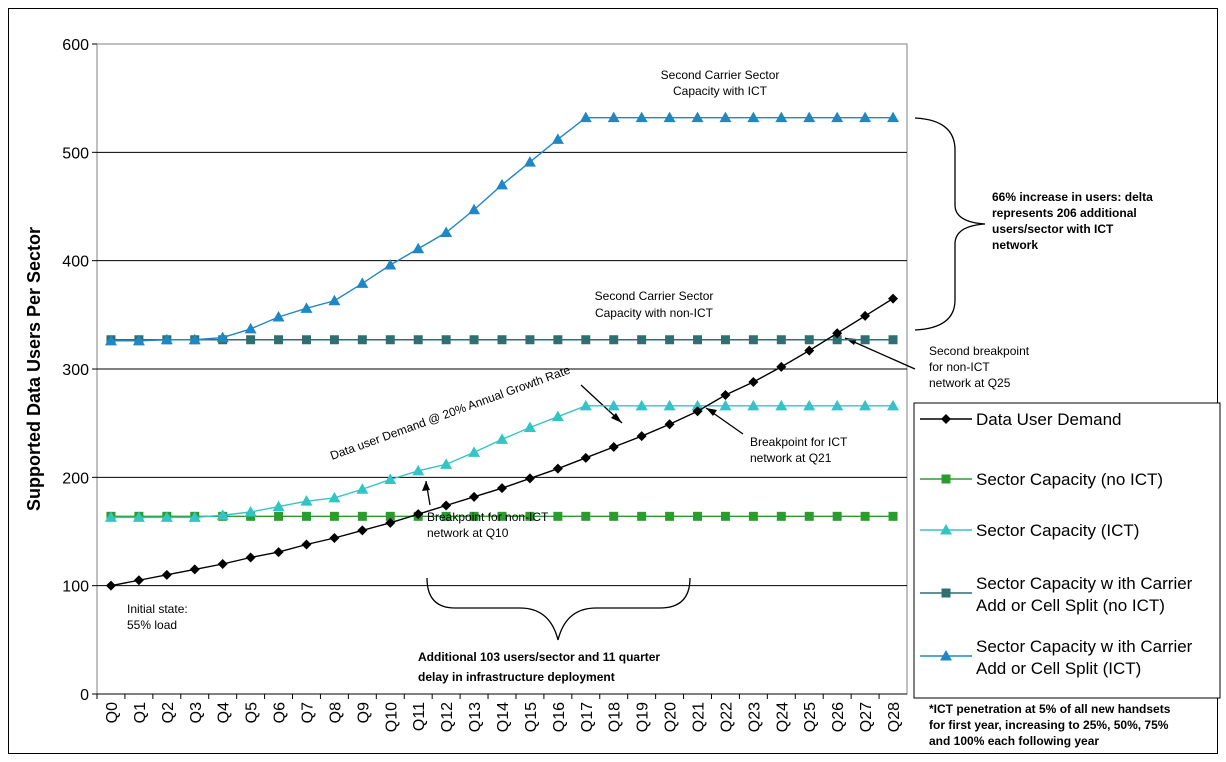 The width and height of the screenshot is (1226, 762). Describe the element at coordinates (157, 609) in the screenshot. I see `annotation-initial-state-1: Initial state:` at that location.